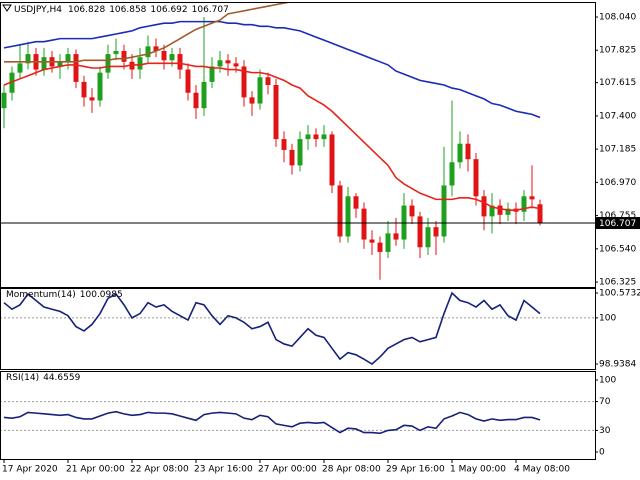  Describe the element at coordinates (605, 402) in the screenshot. I see `y-tick-label: 70` at that location.